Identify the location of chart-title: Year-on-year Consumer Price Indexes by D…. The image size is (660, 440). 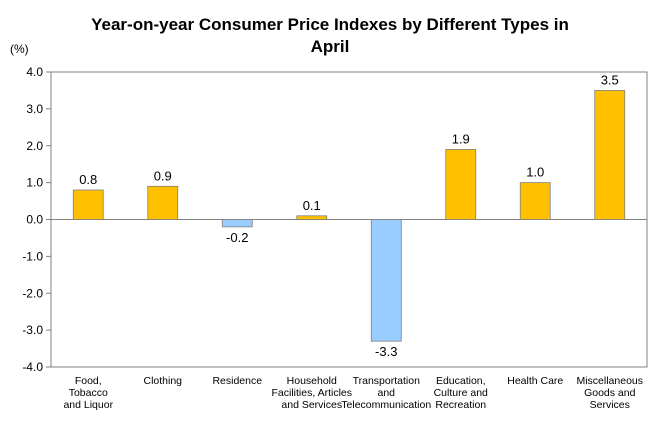
(330, 36).